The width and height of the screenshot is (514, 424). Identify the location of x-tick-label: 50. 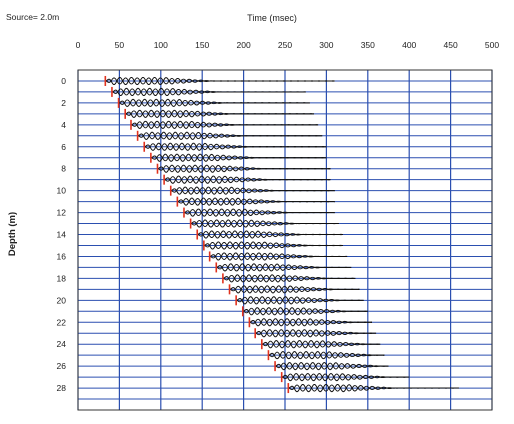
(120, 45).